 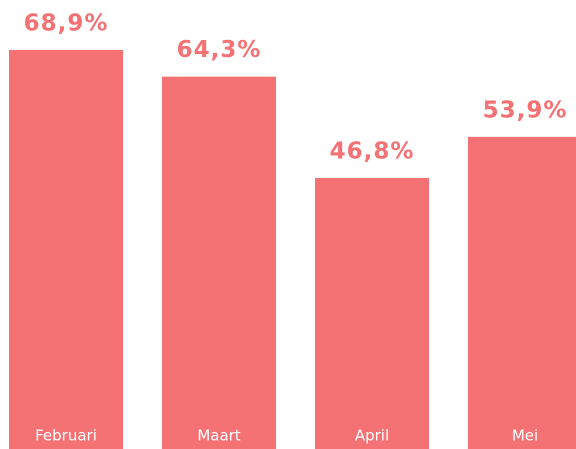 I want to click on value-label: 68,9%, so click(x=66, y=24).